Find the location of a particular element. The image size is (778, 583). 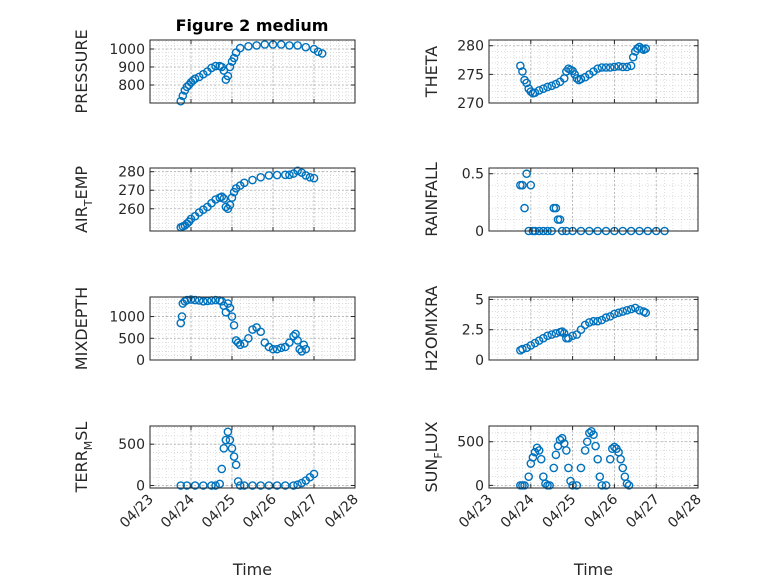

y-tick-label: 1000 is located at coordinates (127, 318).